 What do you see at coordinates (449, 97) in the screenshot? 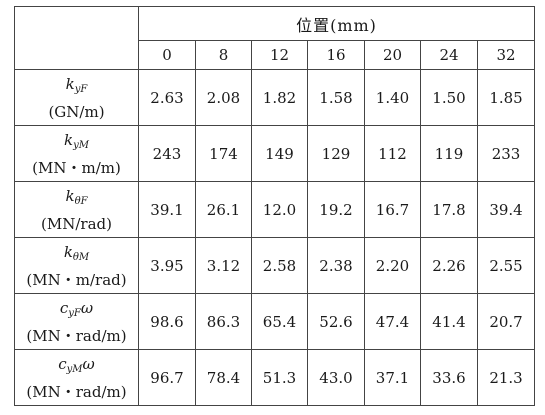
I see `value-cell: 1.50` at bounding box center [449, 97].